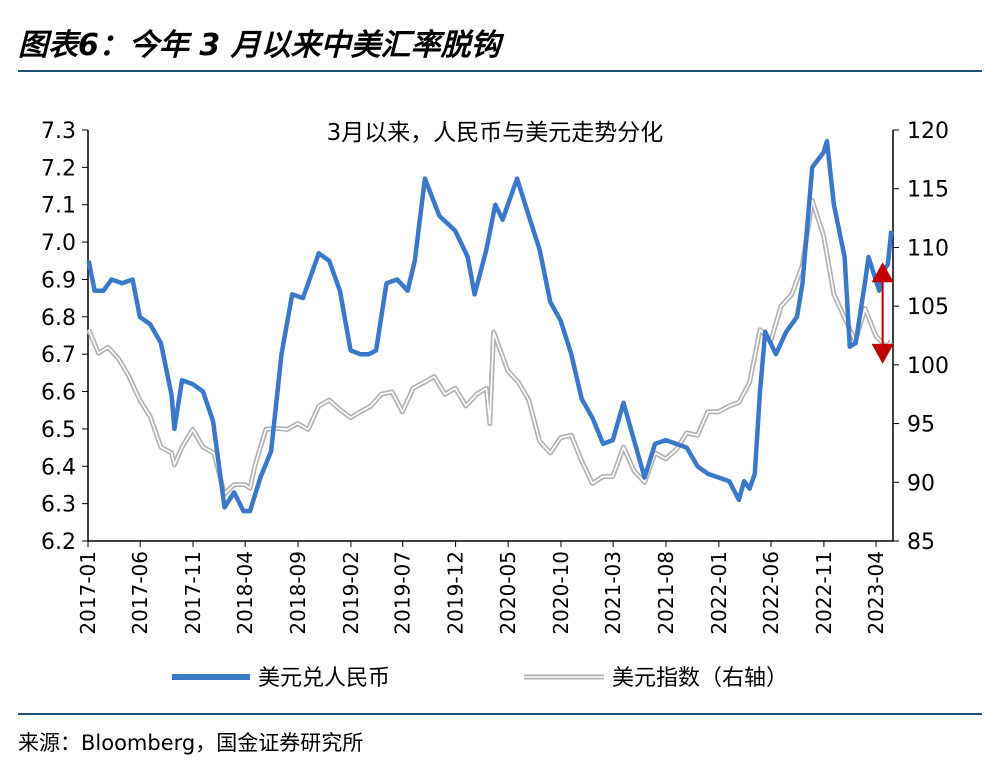 Image resolution: width=1000 pixels, height=781 pixels. Describe the element at coordinates (921, 542) in the screenshot. I see `right-tick-label: 85` at that location.